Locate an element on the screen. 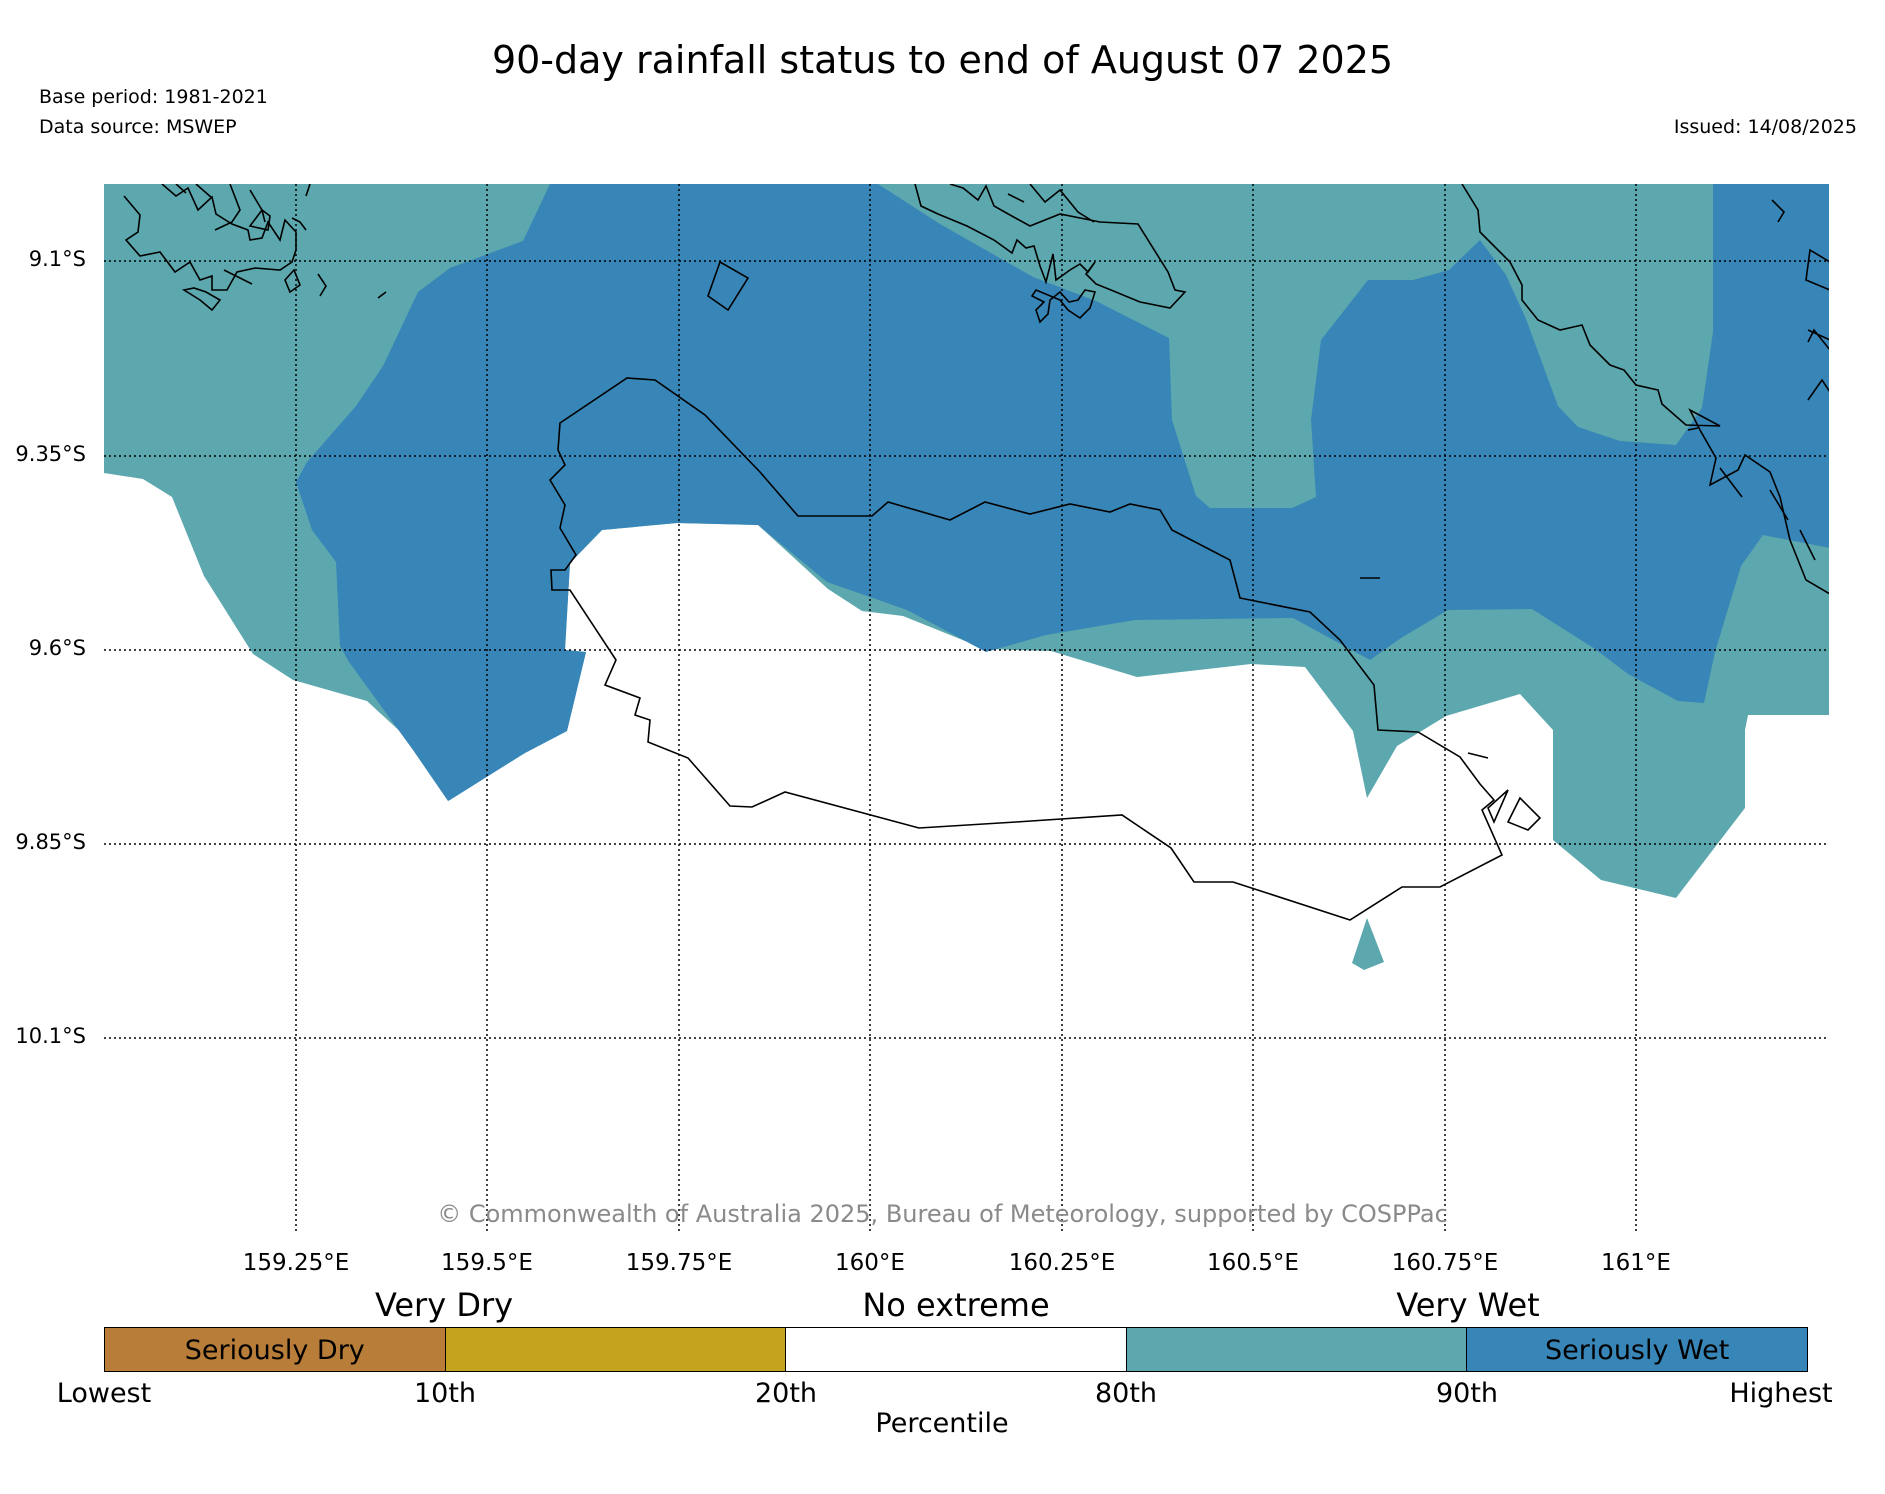 Image resolution: width=1885 pixels, height=1494 pixels. lon-label: 160.5°E is located at coordinates (1253, 1263).